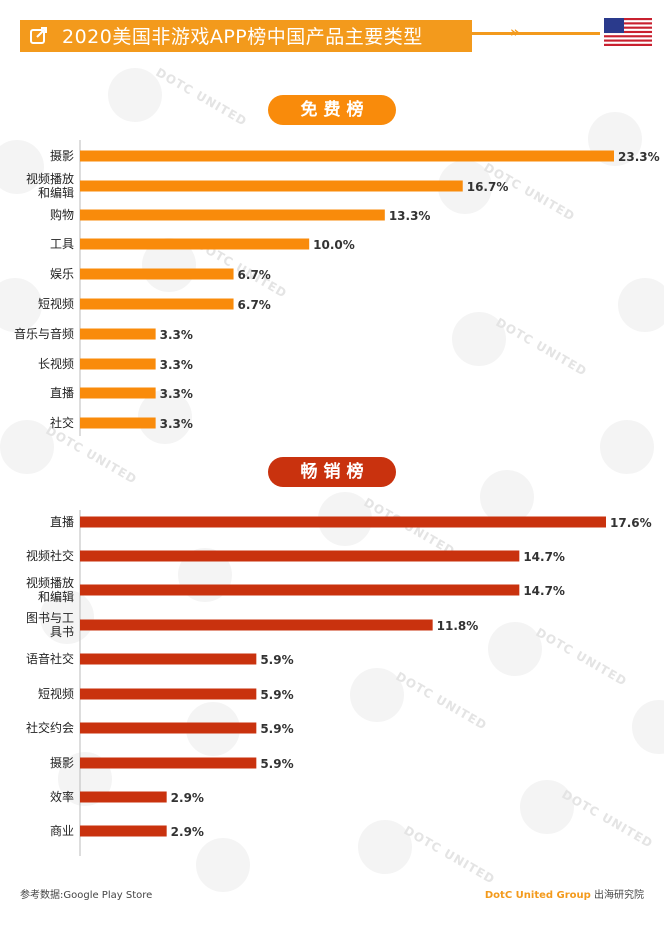 The width and height of the screenshot is (664, 925). I want to click on category-label: 具书, so click(62, 632).